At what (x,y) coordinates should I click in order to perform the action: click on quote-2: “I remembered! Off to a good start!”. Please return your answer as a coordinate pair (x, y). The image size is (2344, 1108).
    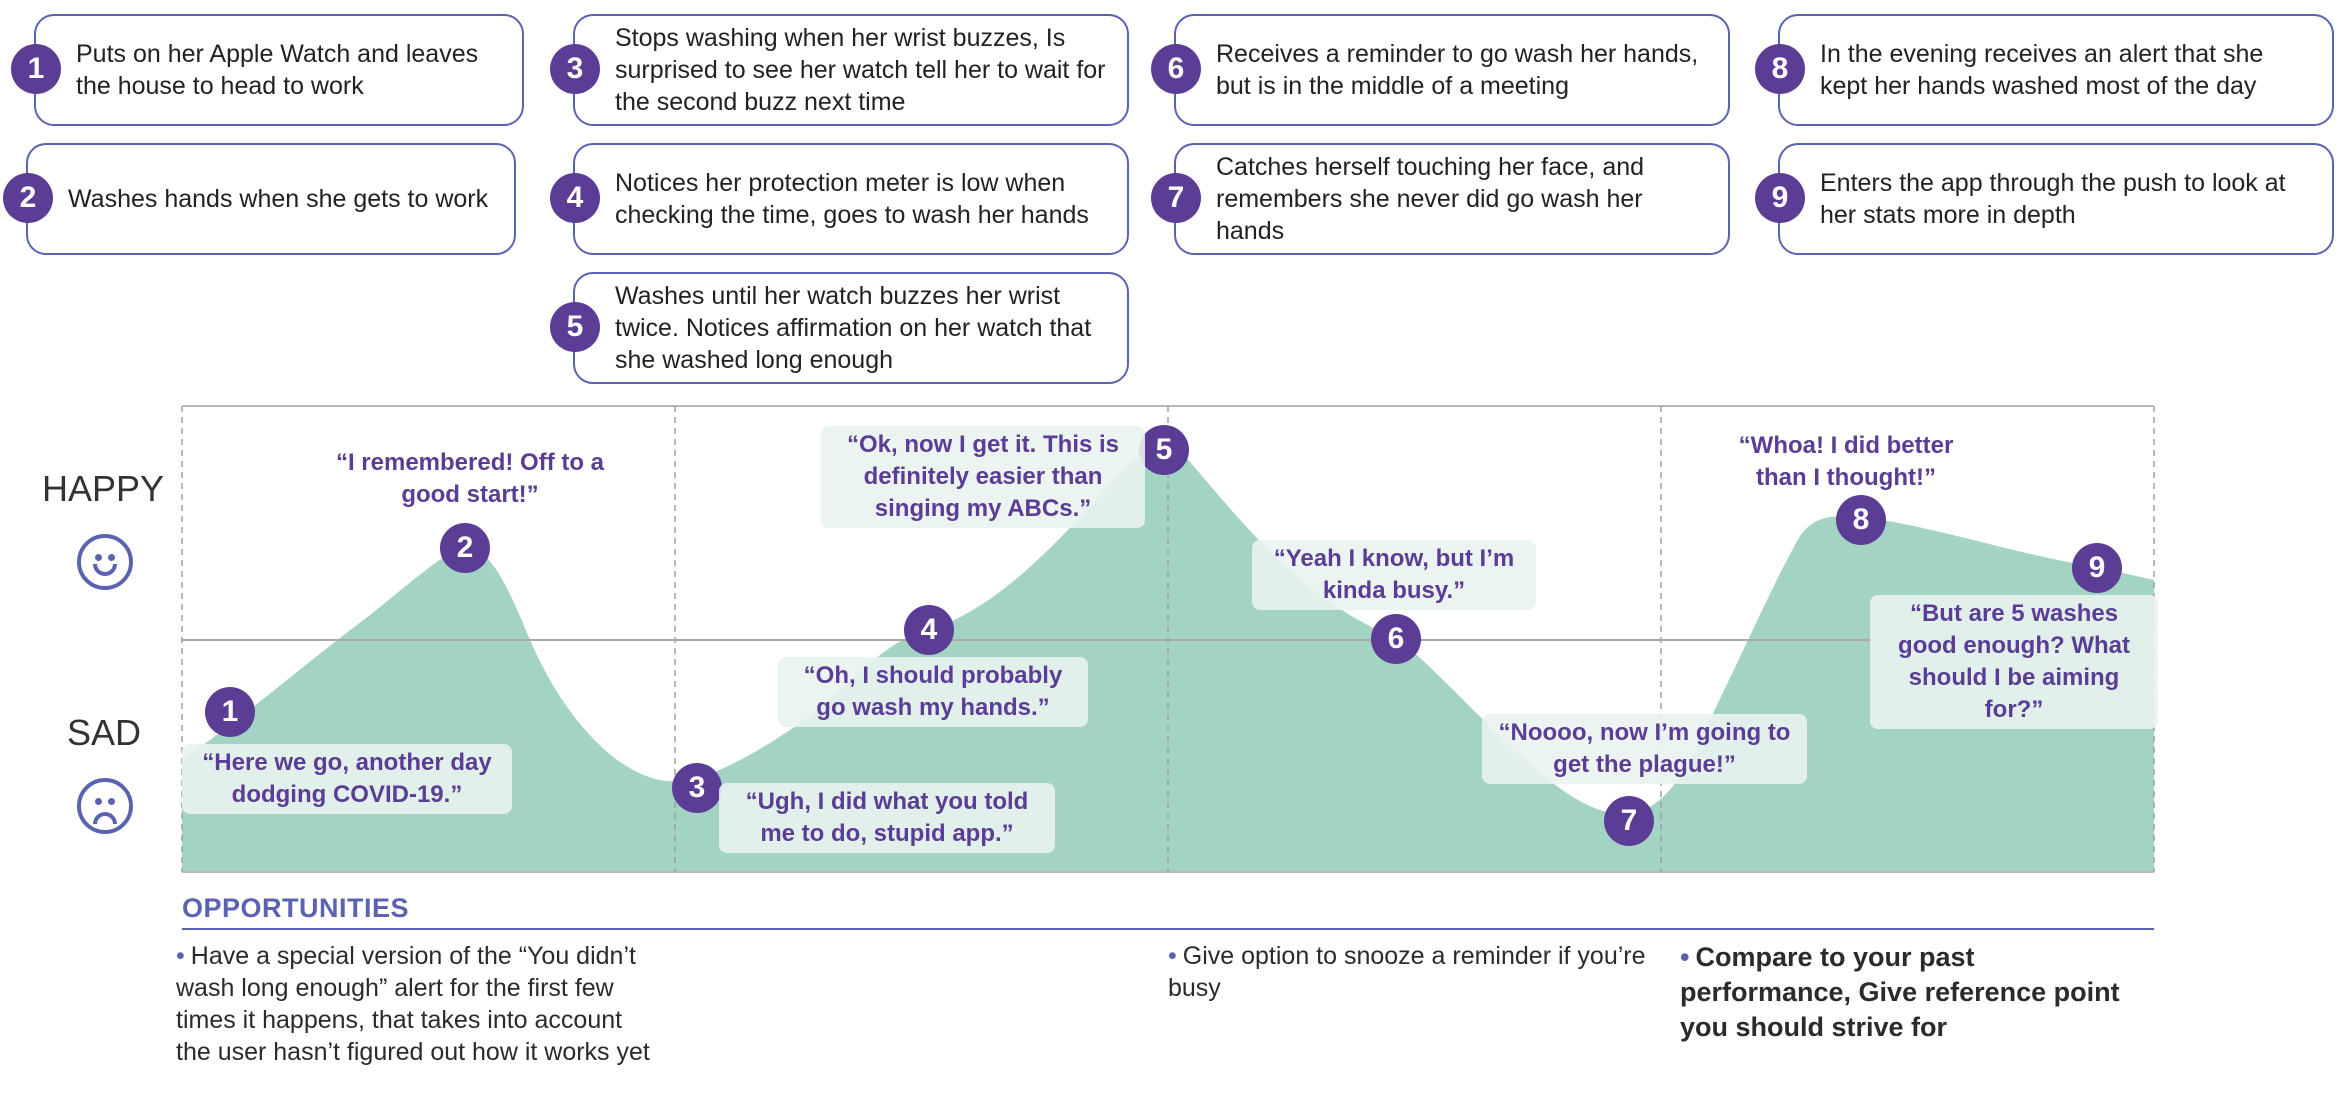
    Looking at the image, I should click on (470, 478).